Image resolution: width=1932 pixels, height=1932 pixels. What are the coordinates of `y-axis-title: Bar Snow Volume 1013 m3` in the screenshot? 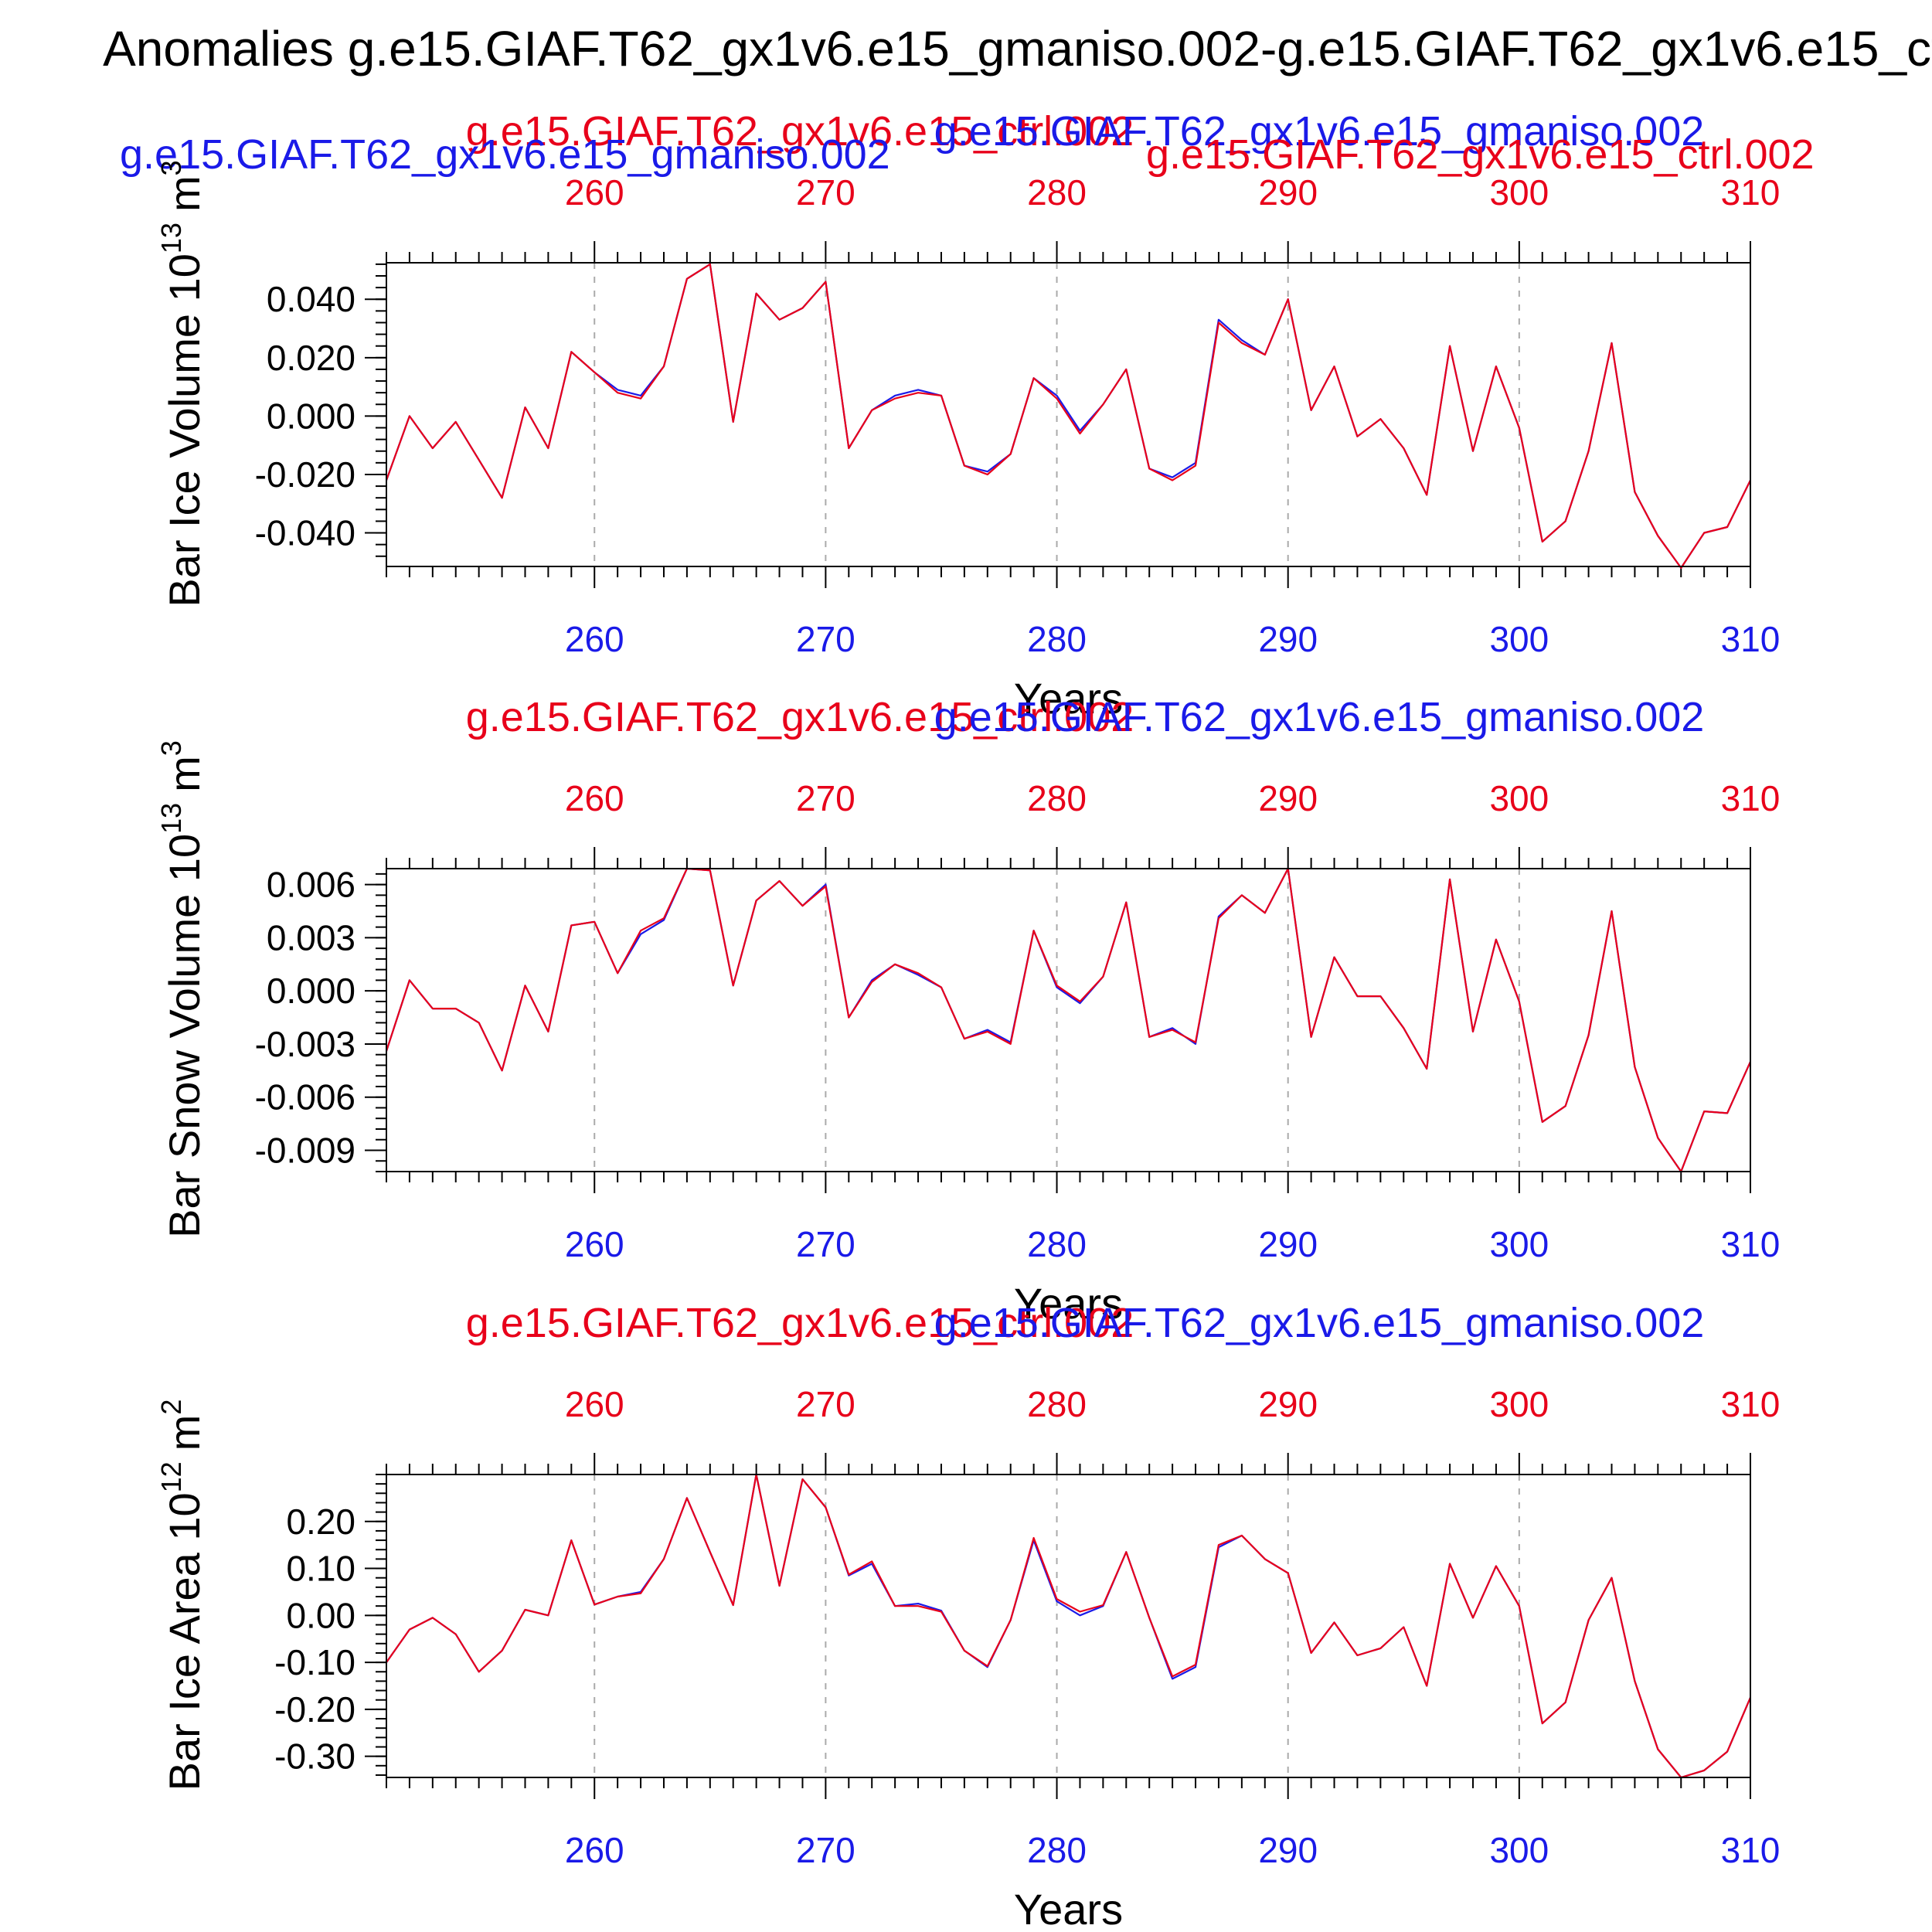 It's located at (182, 989).